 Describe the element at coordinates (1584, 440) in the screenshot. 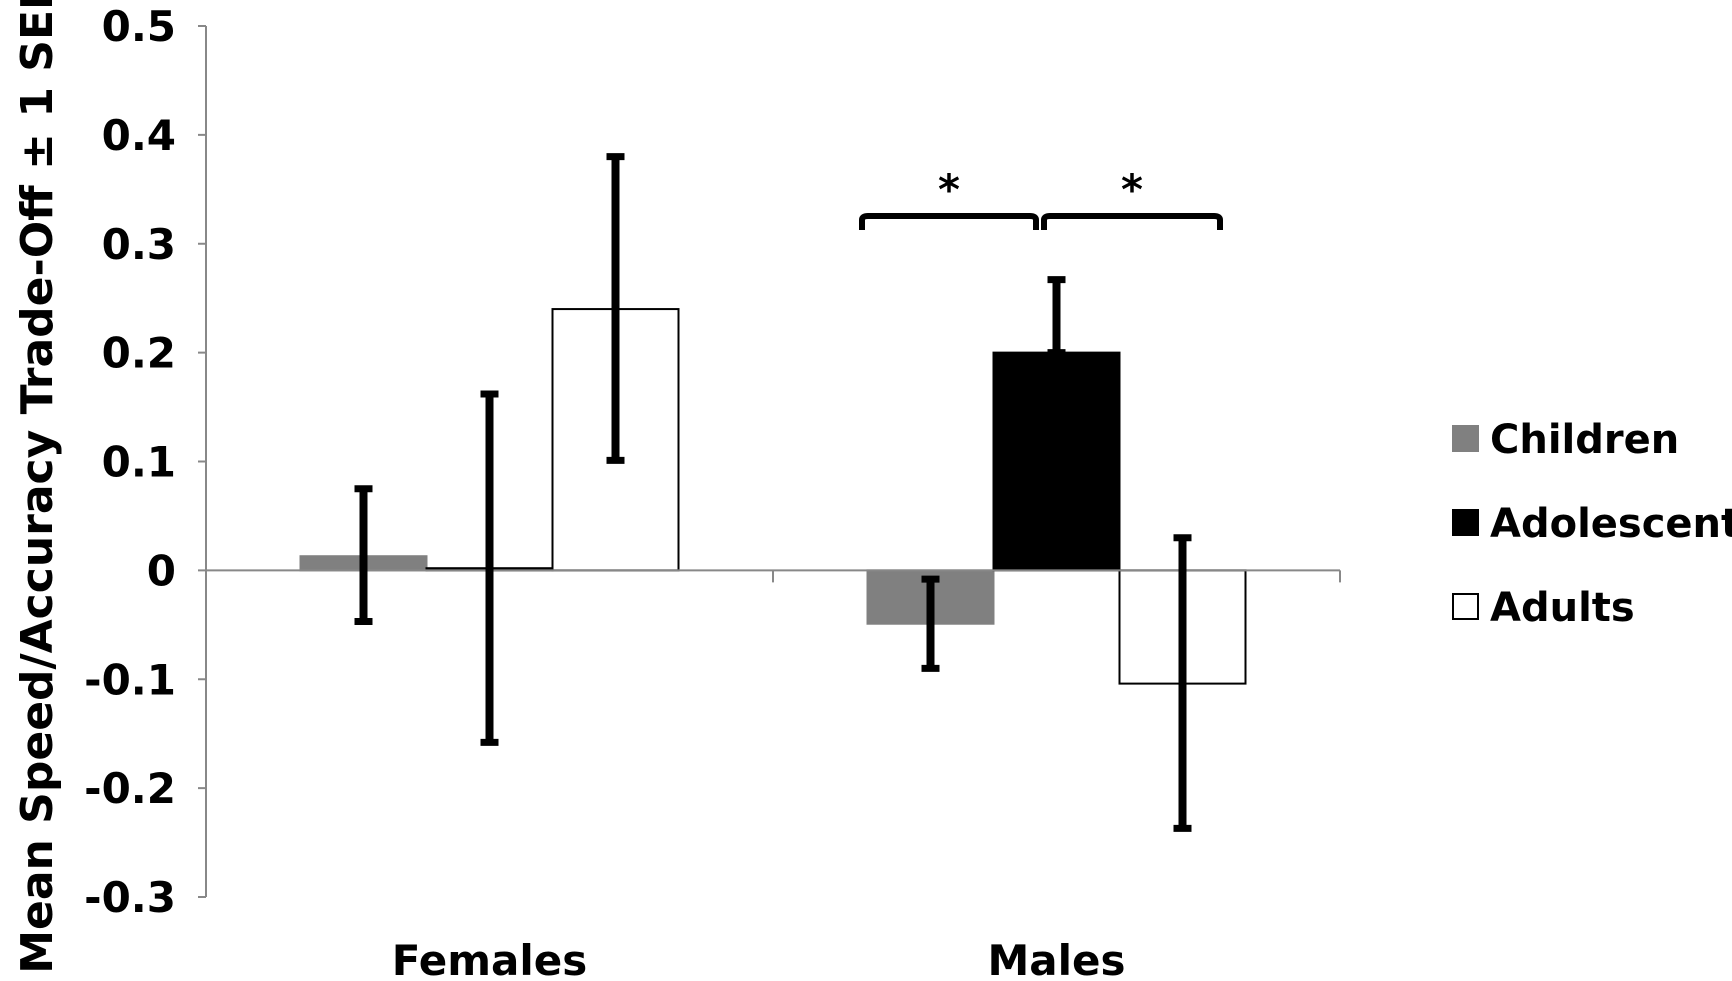

I see `legend-label: Children` at that location.